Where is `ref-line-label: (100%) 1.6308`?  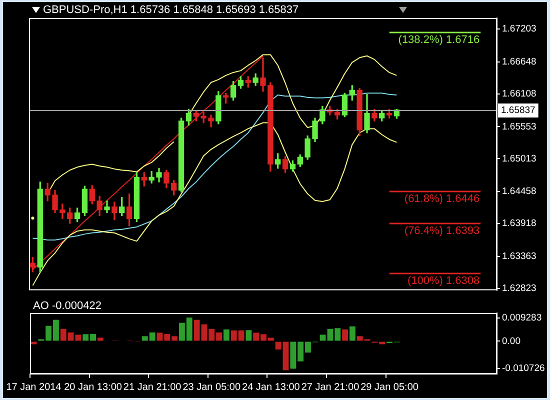 ref-line-label: (100%) 1.6308 is located at coordinates (443, 281).